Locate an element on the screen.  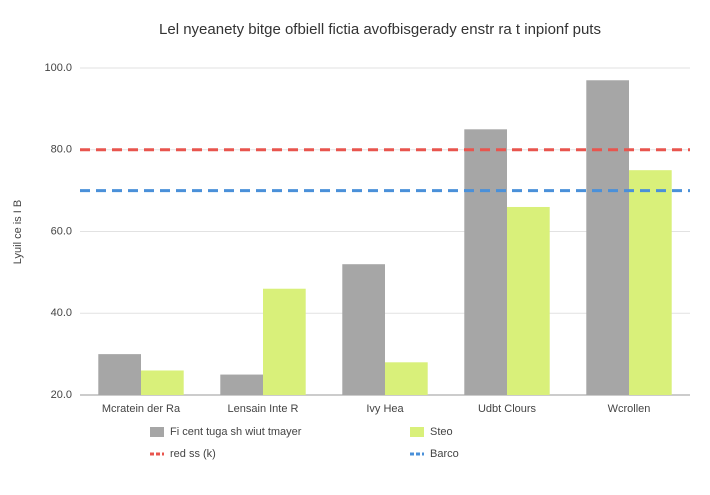
x-tick-label: Wcrollen is located at coordinates (629, 409).